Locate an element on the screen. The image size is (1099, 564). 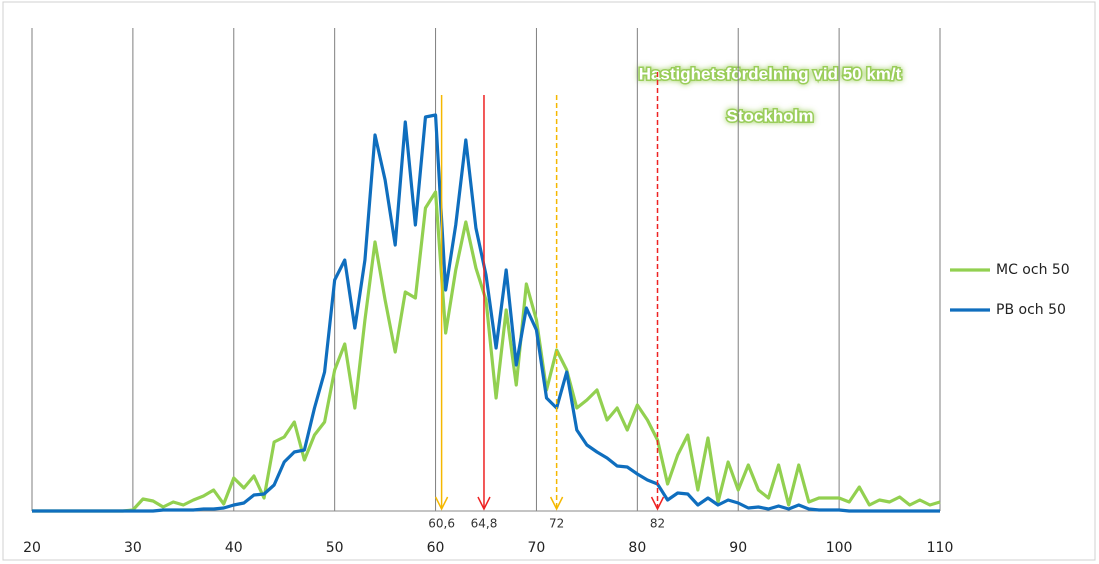
chart-title: Hastighetsfördelning vid 50 km/t is located at coordinates (770, 73).